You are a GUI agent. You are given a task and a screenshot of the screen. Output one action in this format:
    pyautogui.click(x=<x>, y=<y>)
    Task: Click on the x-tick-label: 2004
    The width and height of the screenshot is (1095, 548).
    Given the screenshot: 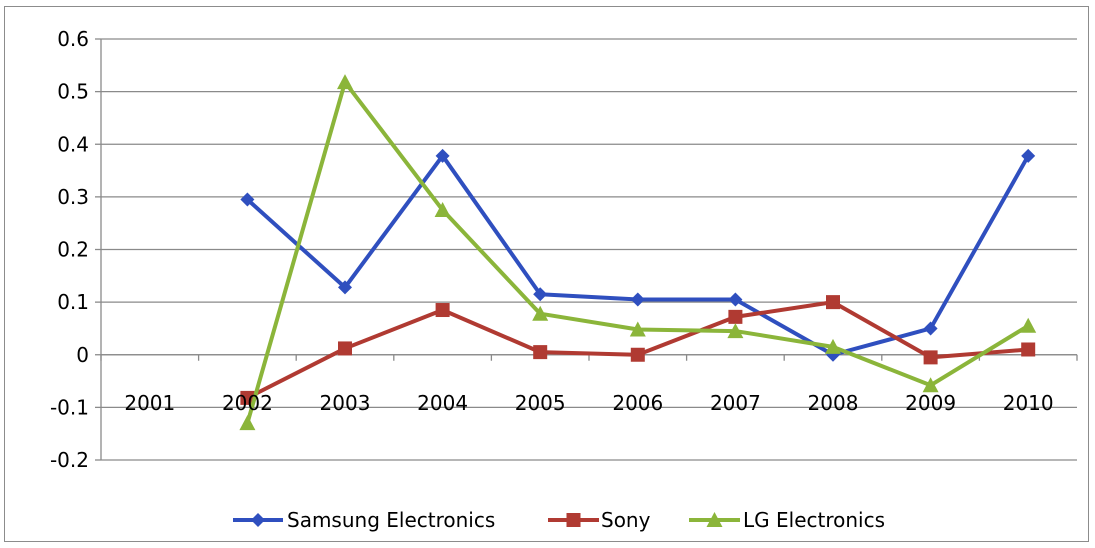 What is the action you would take?
    pyautogui.click(x=442, y=403)
    